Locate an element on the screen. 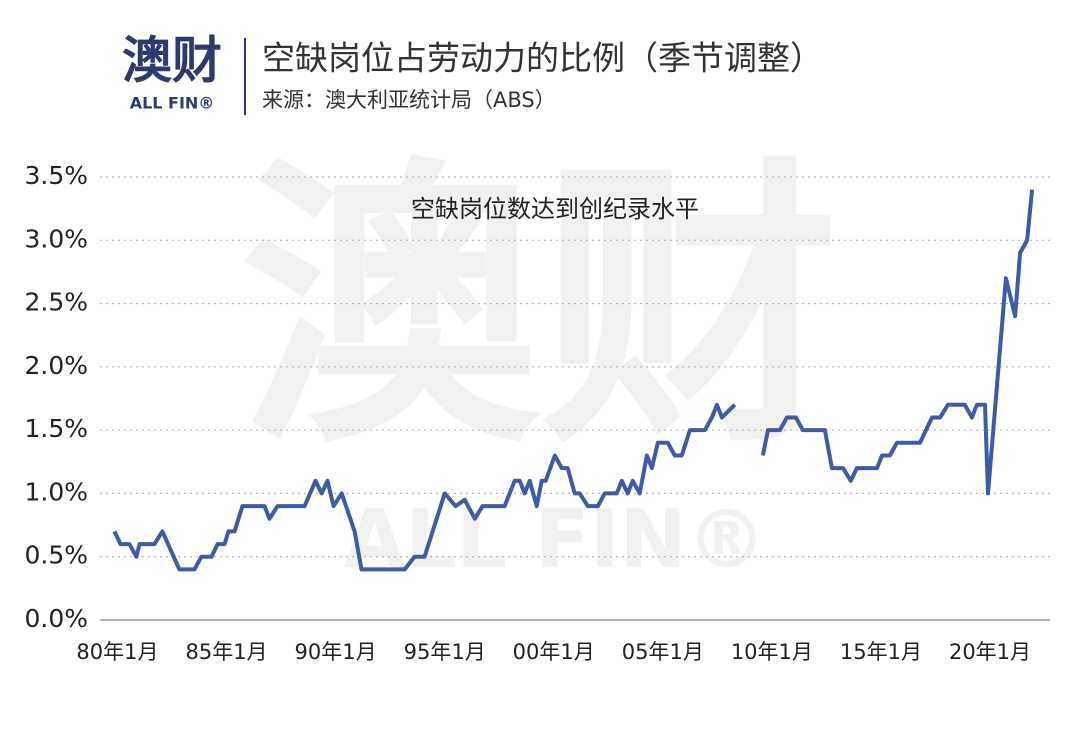  x-tick-label: 00年1月 is located at coordinates (554, 652).